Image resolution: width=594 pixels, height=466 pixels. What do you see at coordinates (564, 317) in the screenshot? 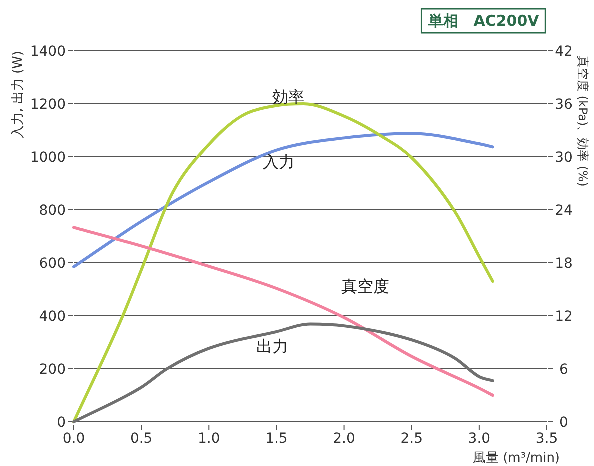
I see `y2-tick-label: 12` at bounding box center [564, 317].